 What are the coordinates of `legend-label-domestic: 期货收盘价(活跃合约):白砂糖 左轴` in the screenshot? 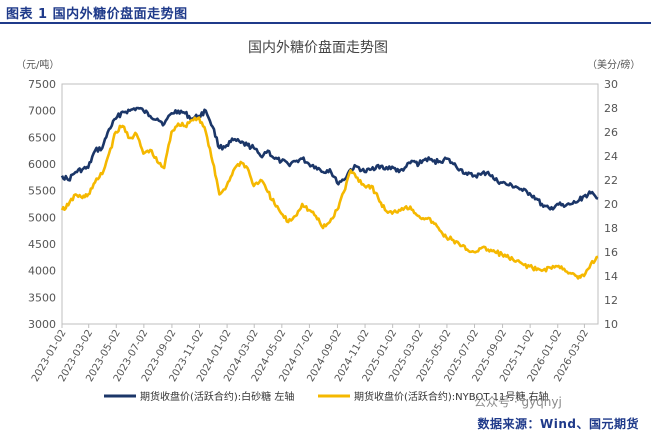 It's located at (217, 396).